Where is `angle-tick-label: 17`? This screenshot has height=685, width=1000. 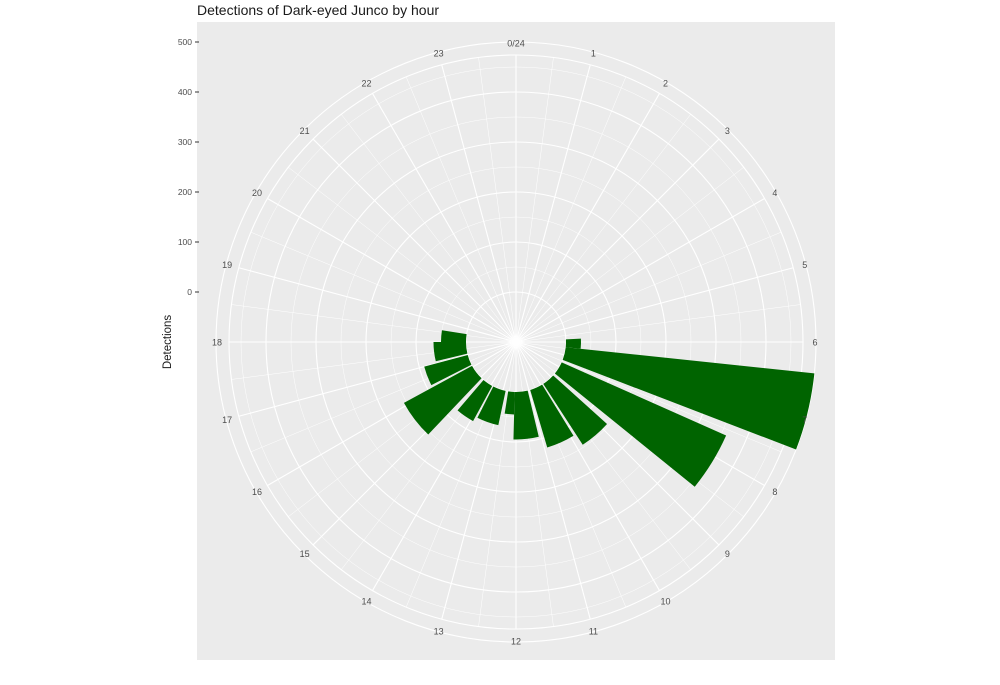 angle-tick-label: 17 is located at coordinates (227, 420).